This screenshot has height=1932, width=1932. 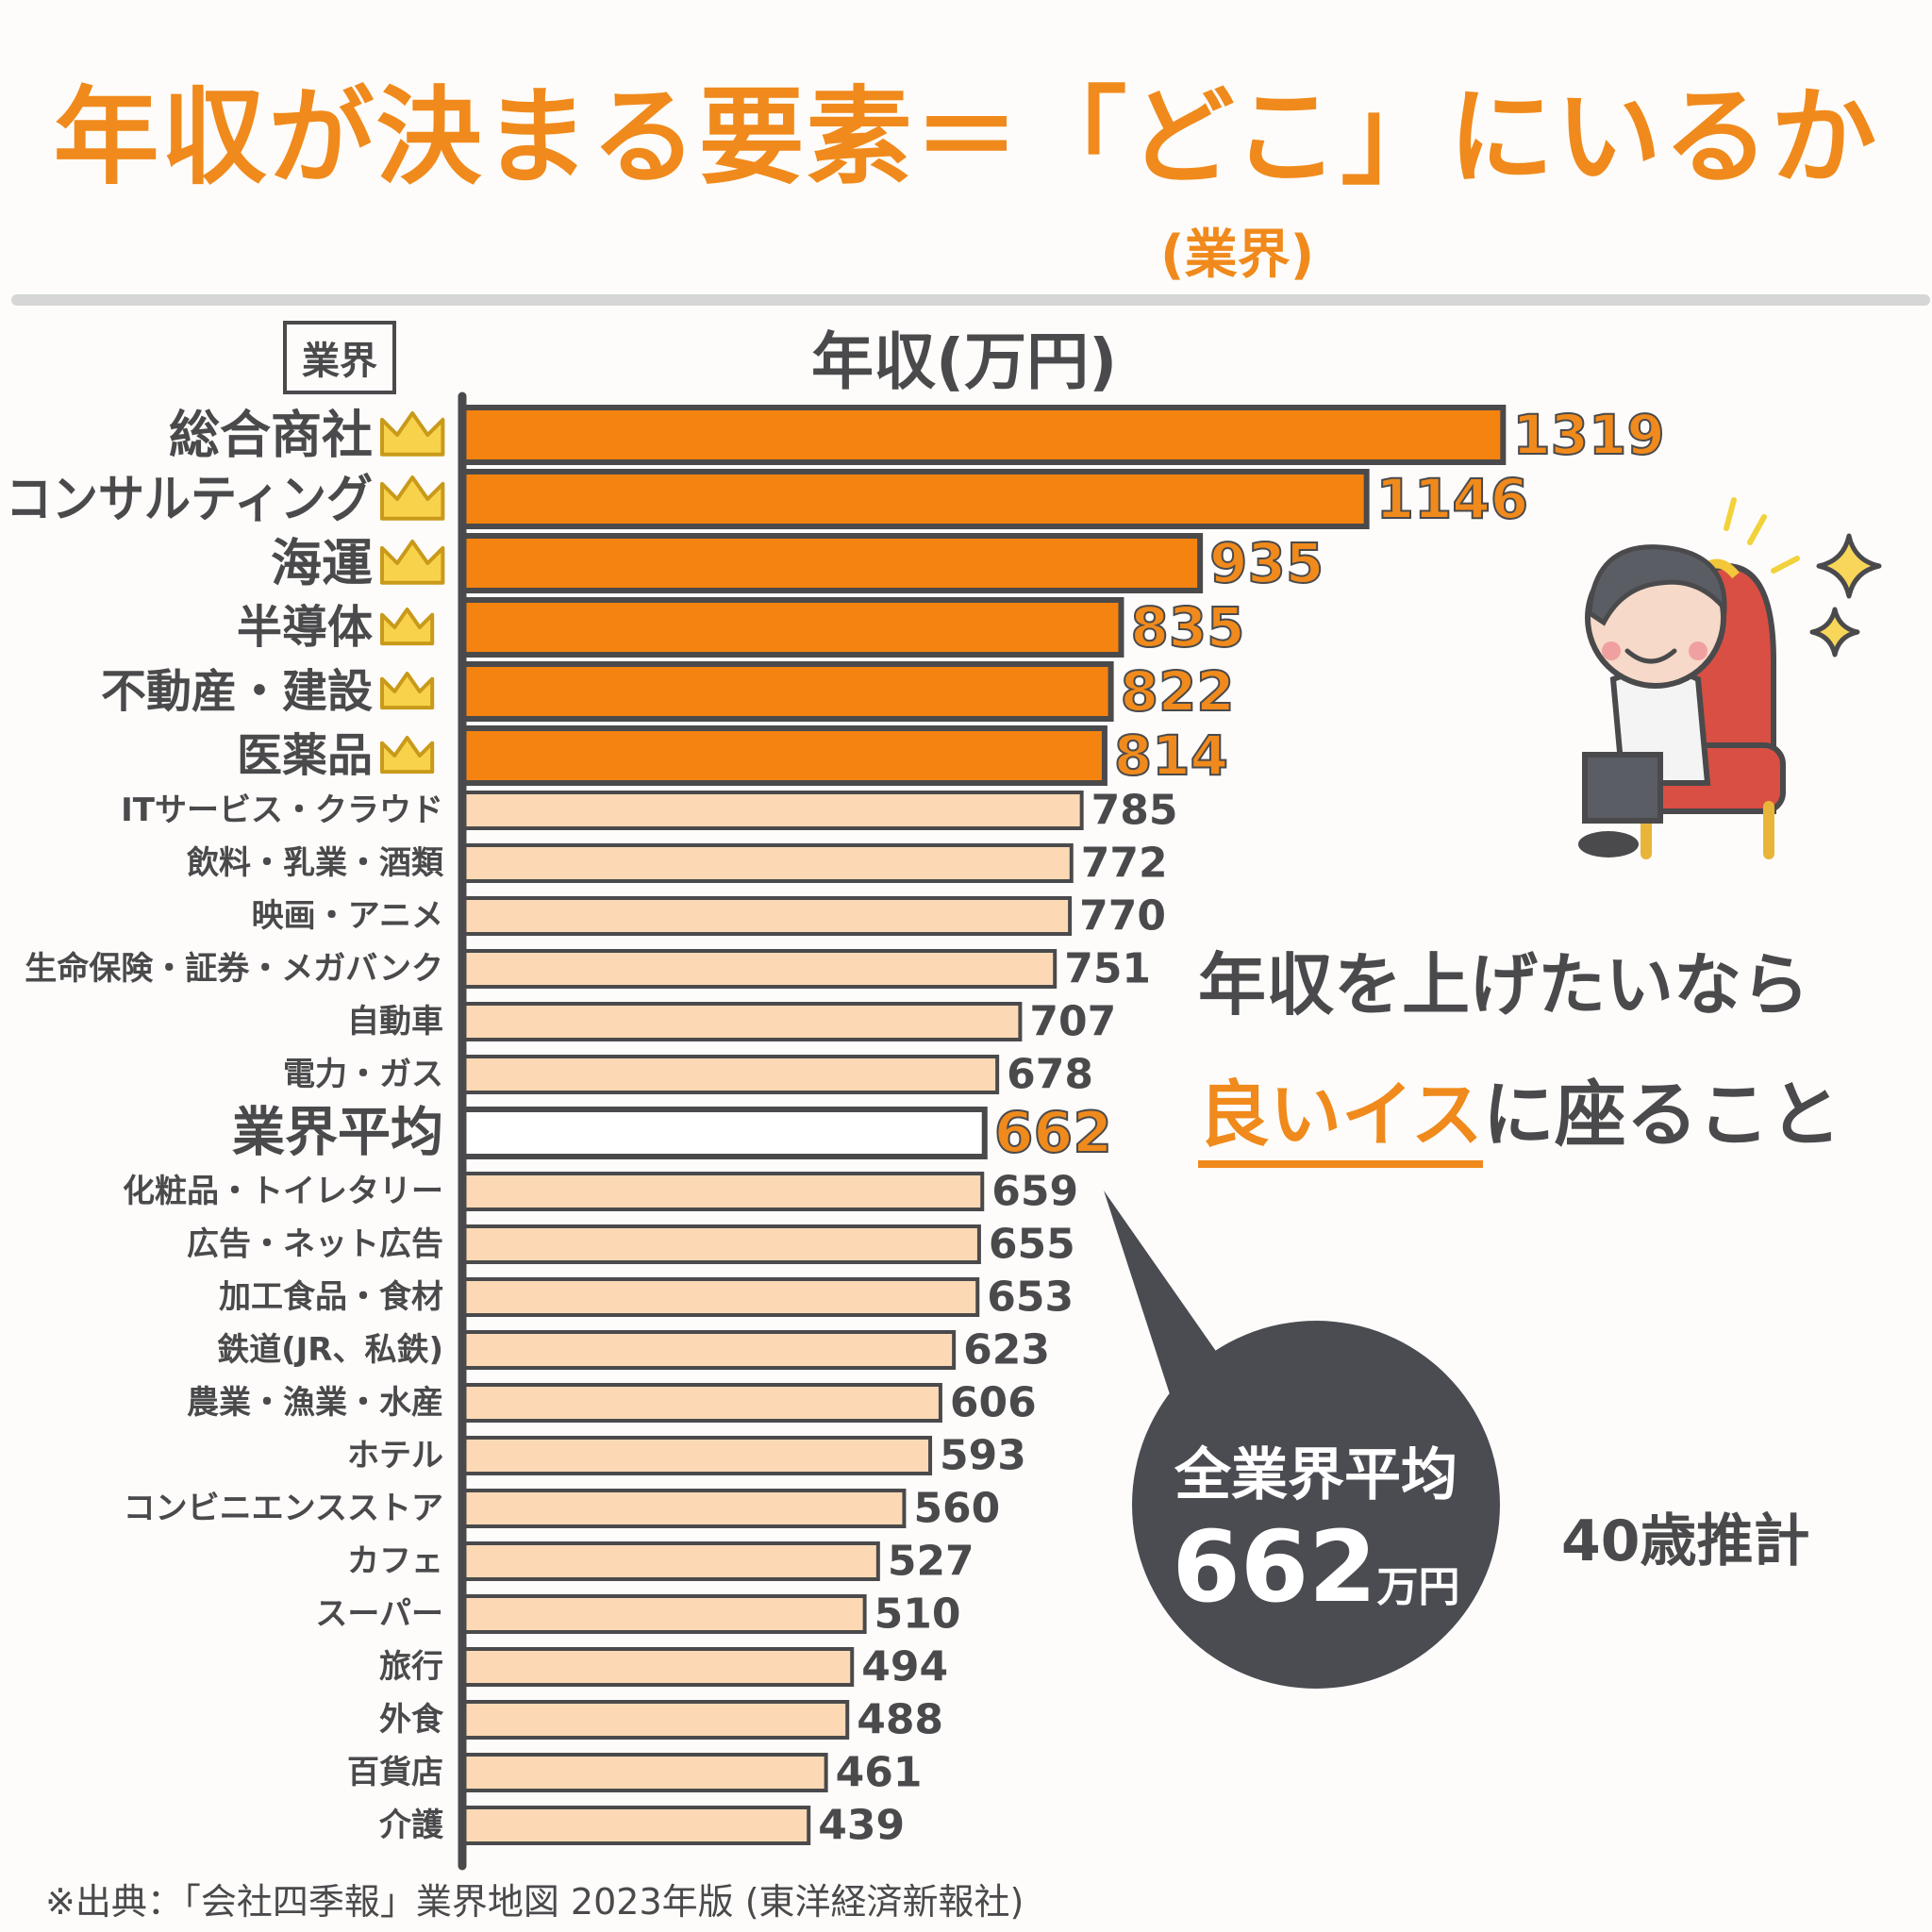 What do you see at coordinates (994, 1403) in the screenshot?
I see `value-label: 606` at bounding box center [994, 1403].